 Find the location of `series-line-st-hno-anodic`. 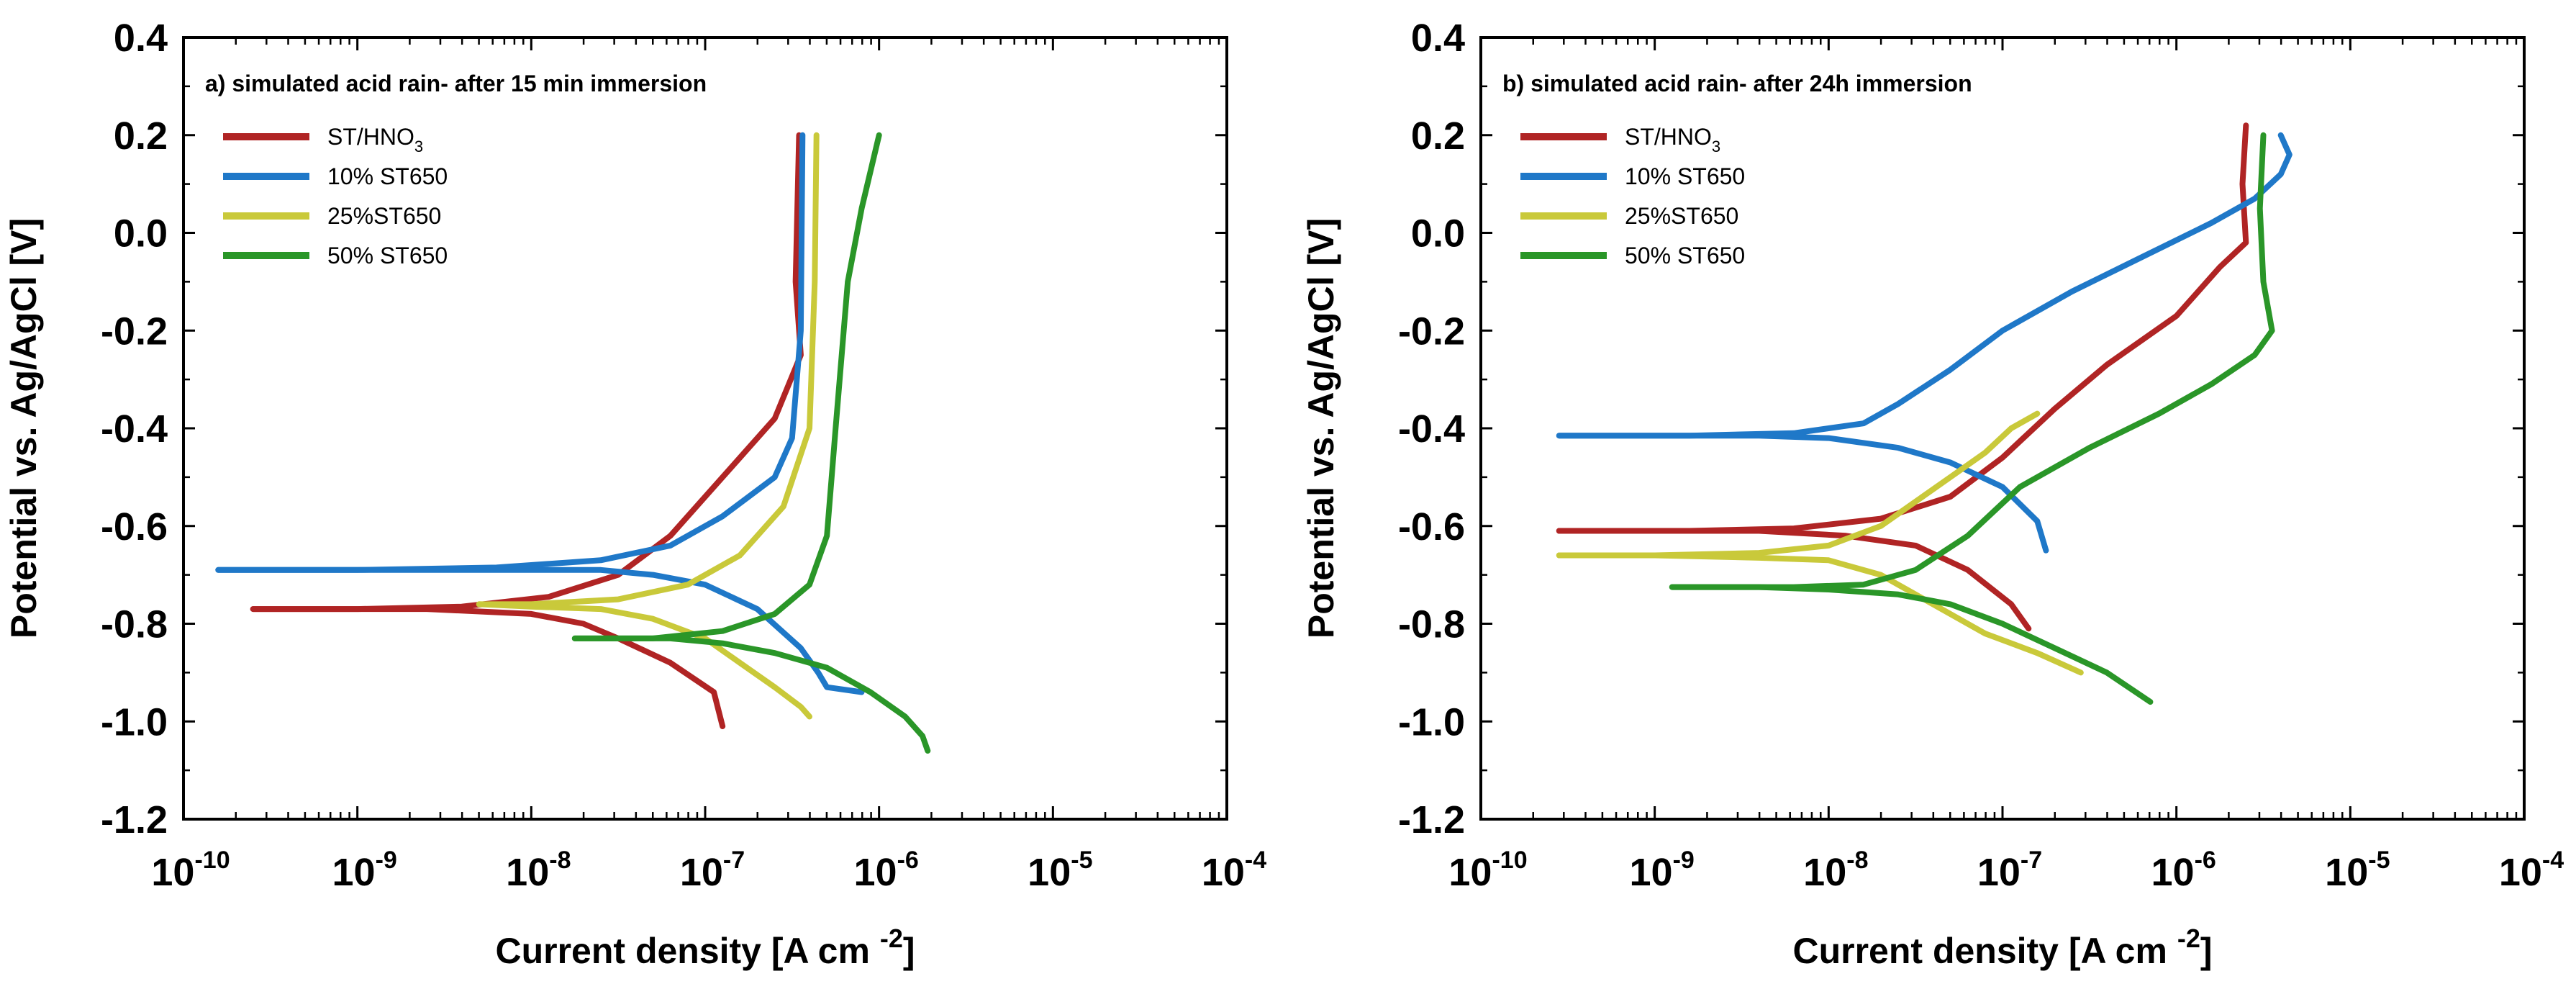

series-line-st-hno-anodic is located at coordinates (1903, 328).